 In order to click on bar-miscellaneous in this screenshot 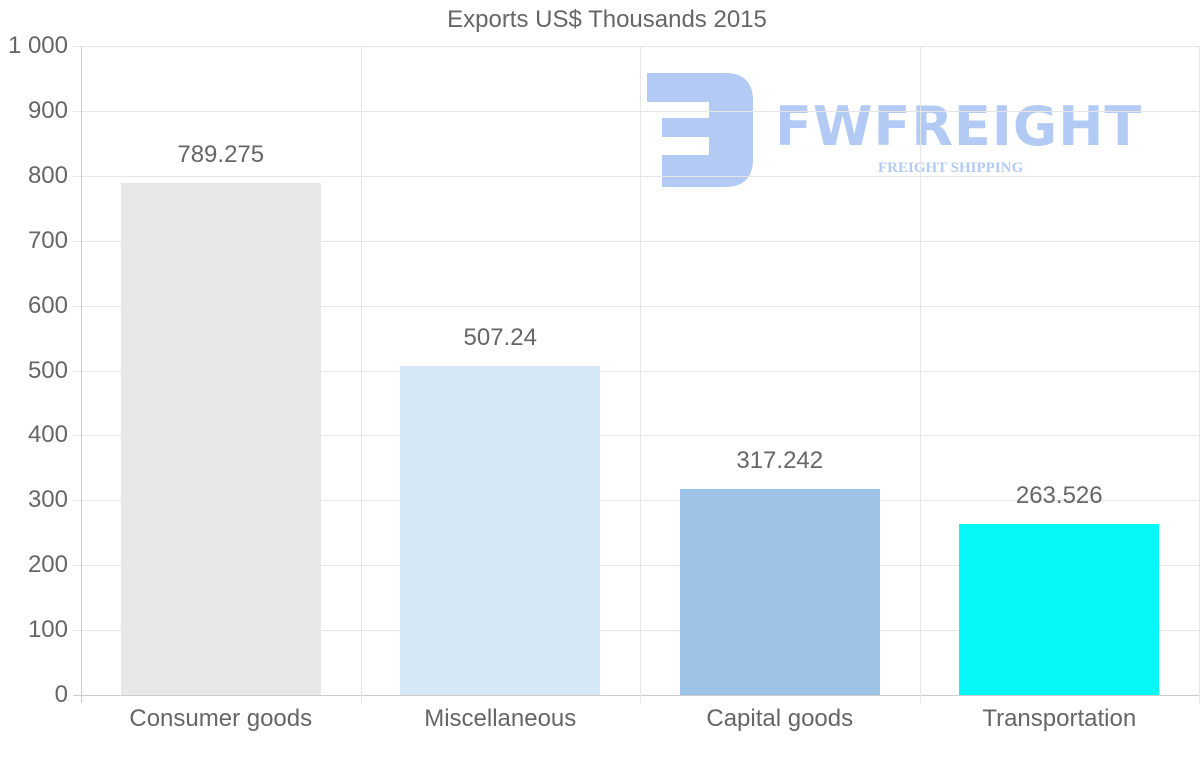, I will do `click(500, 530)`.